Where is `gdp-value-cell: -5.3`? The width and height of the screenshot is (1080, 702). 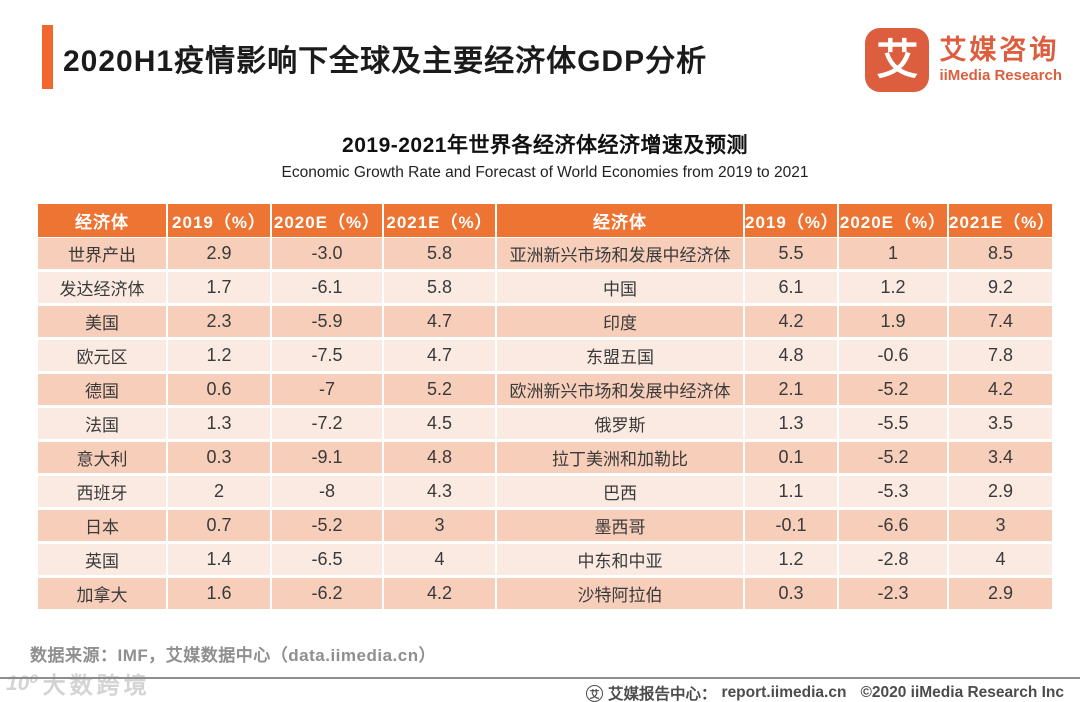 gdp-value-cell: -5.3 is located at coordinates (893, 491).